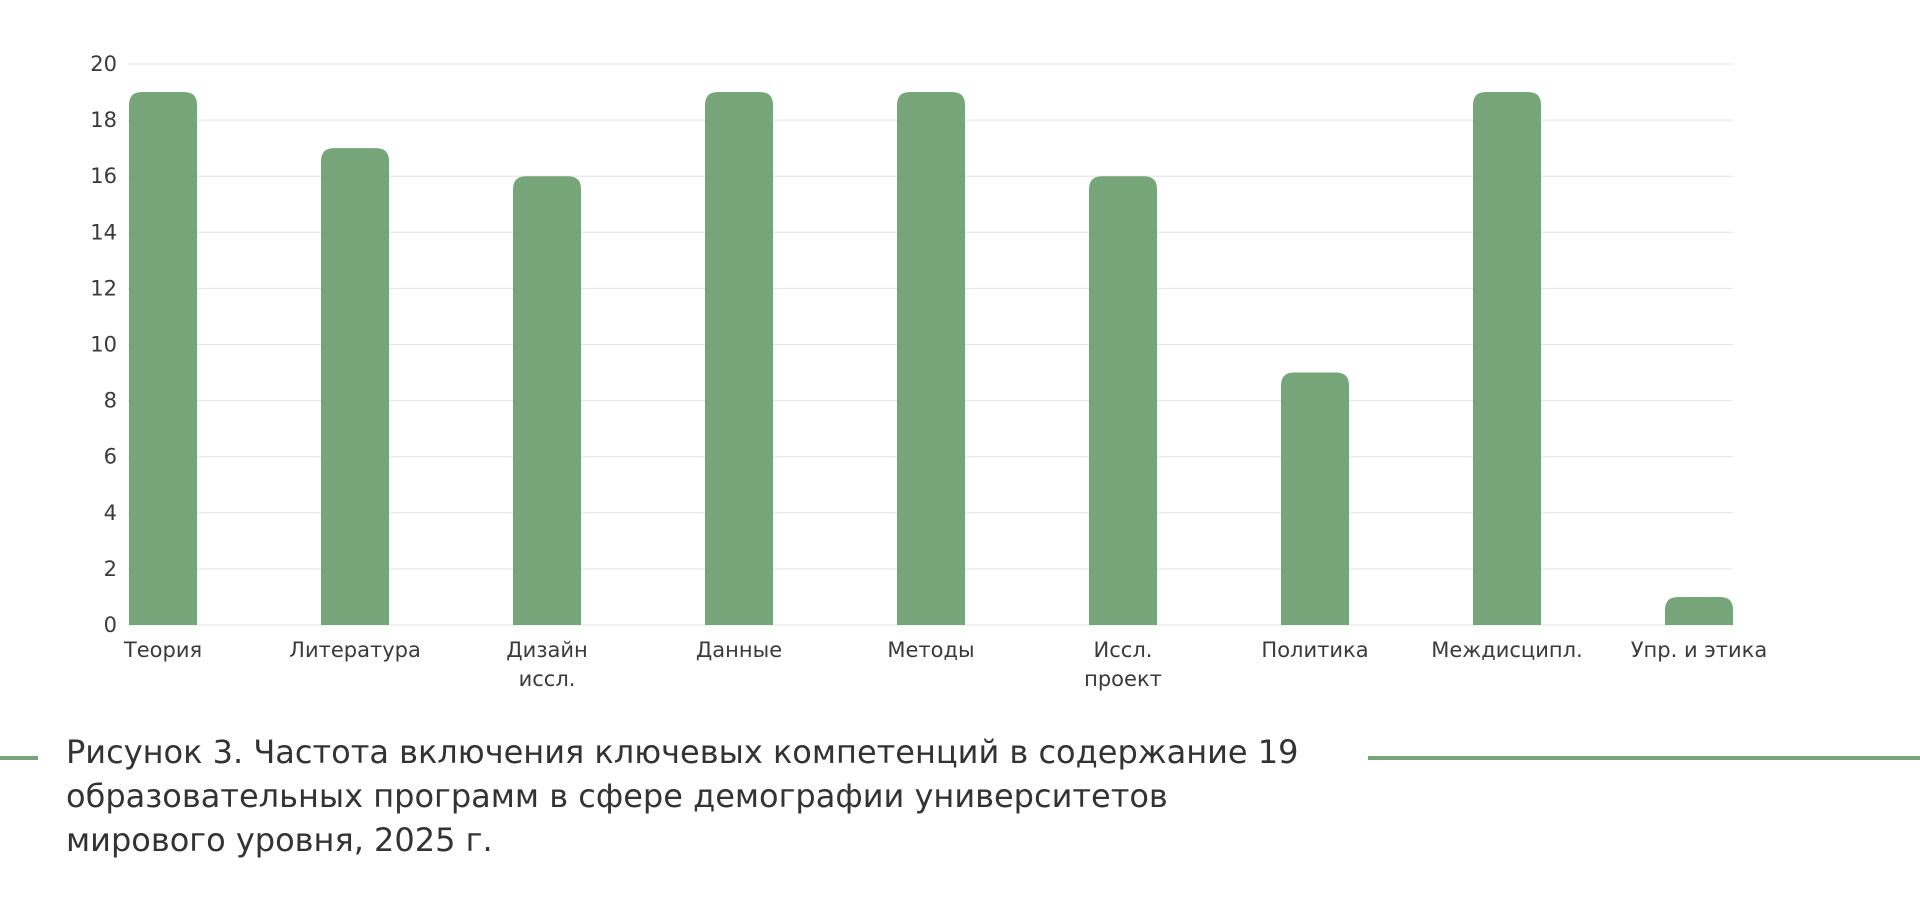  I want to click on x-category-label: Междисципл., so click(1506, 650).